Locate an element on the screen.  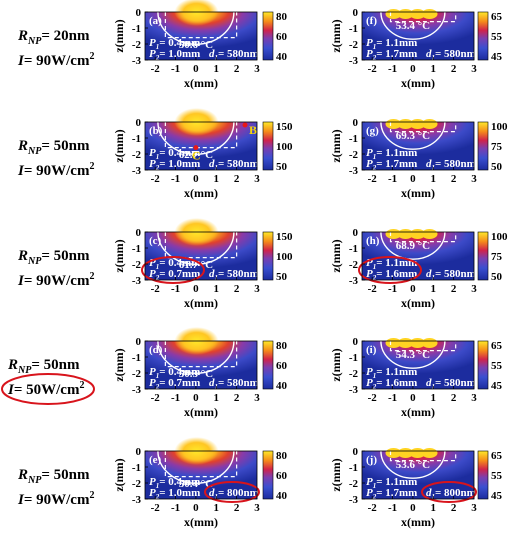
rnp-value: = 50nm is located at coordinates (55, 365).